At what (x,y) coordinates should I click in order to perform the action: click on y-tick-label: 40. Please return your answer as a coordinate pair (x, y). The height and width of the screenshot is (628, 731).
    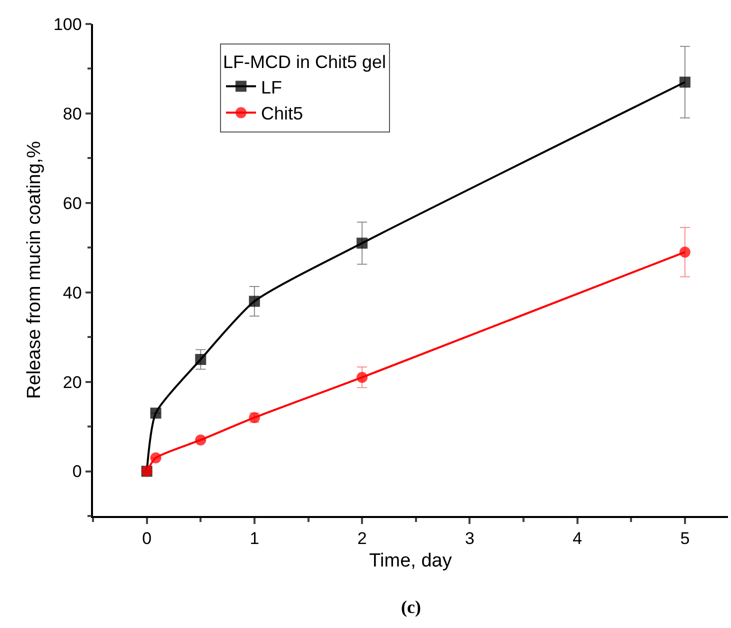
    Looking at the image, I should click on (72, 292).